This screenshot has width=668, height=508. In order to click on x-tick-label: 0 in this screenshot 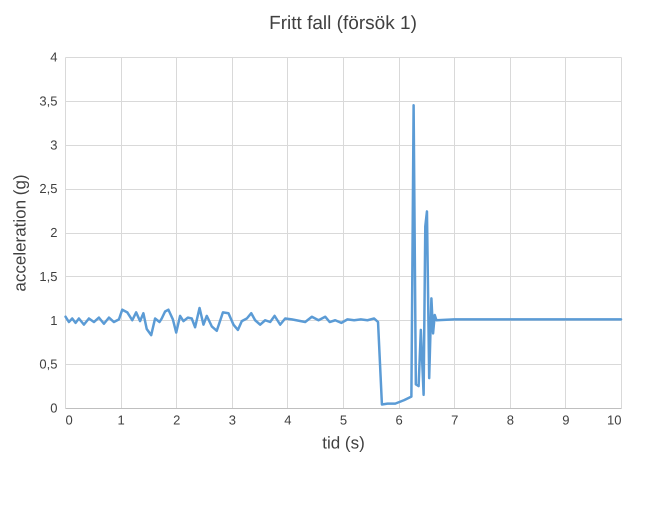, I will do `click(69, 420)`.